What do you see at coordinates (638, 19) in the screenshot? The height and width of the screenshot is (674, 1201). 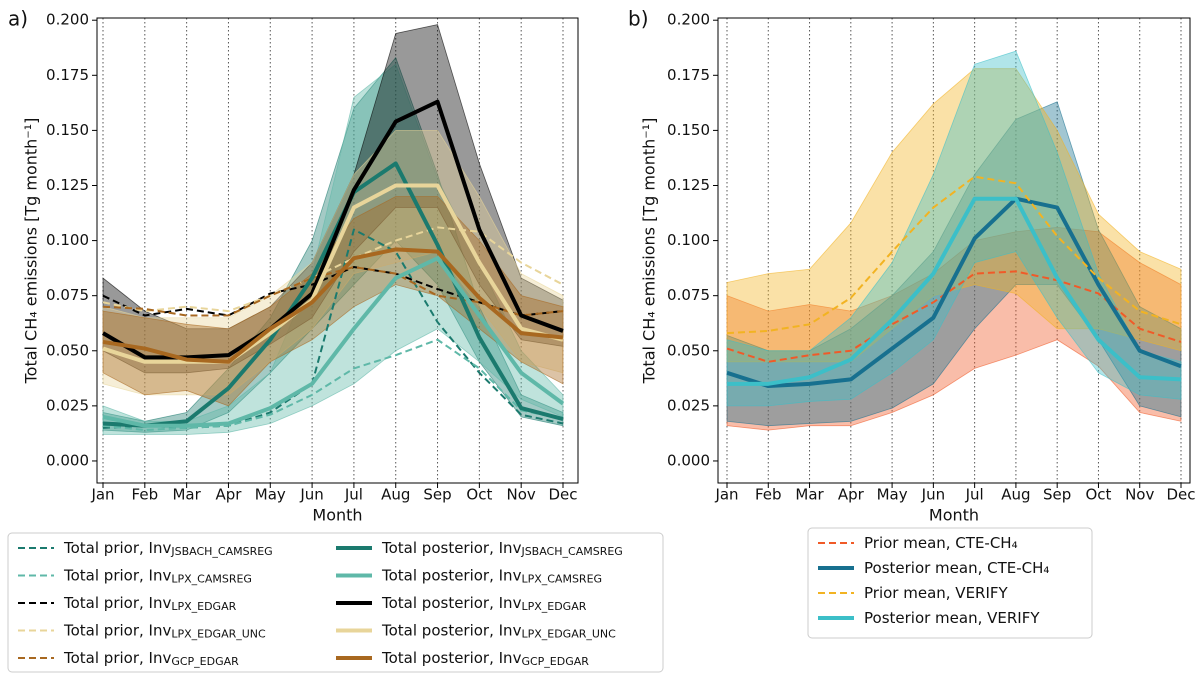 I see `panel-label: b)` at bounding box center [638, 19].